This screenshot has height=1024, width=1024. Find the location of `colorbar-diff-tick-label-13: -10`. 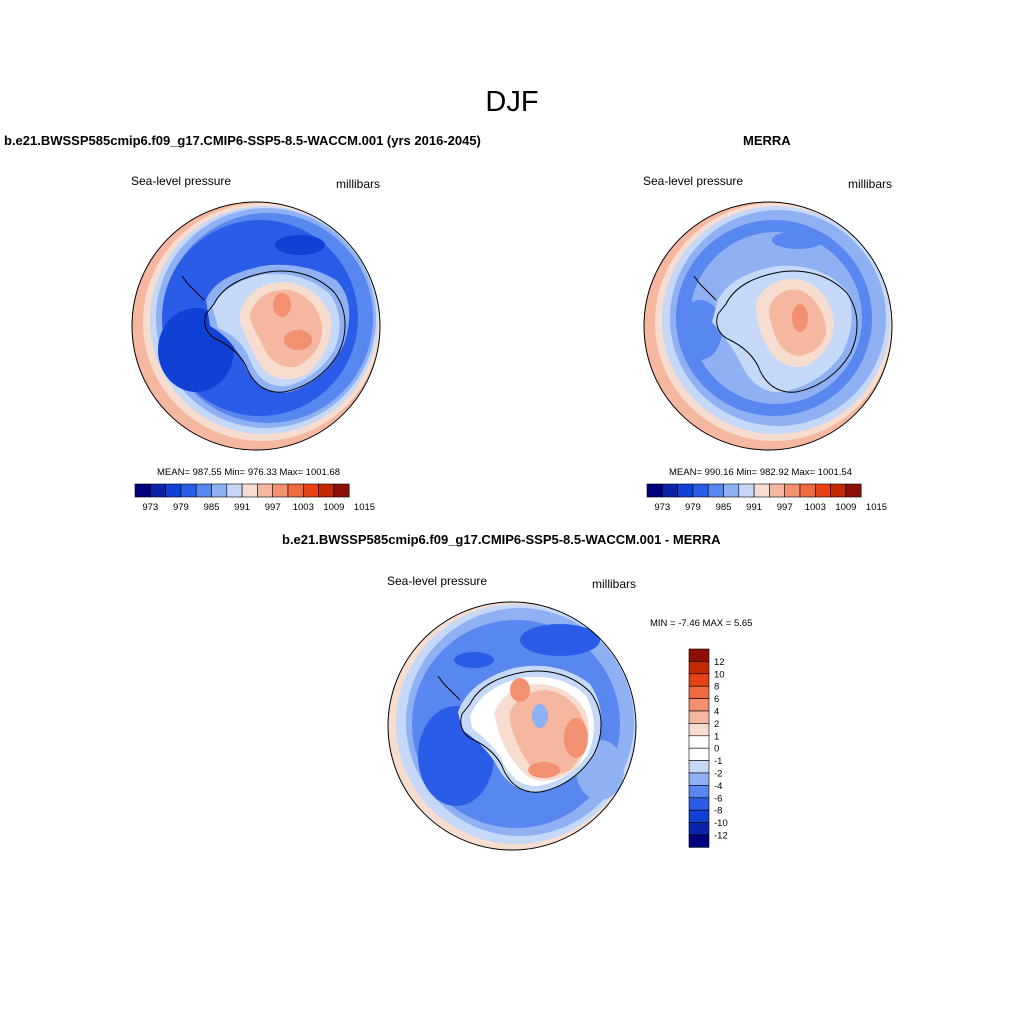

colorbar-diff-tick-label-13: -10 is located at coordinates (721, 823).